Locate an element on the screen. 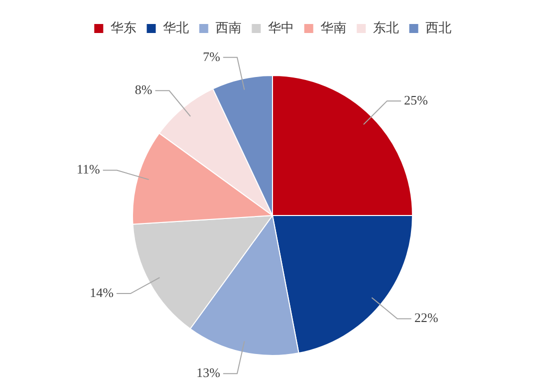 This screenshot has width=545, height=390. data-label: 7% is located at coordinates (211, 56).